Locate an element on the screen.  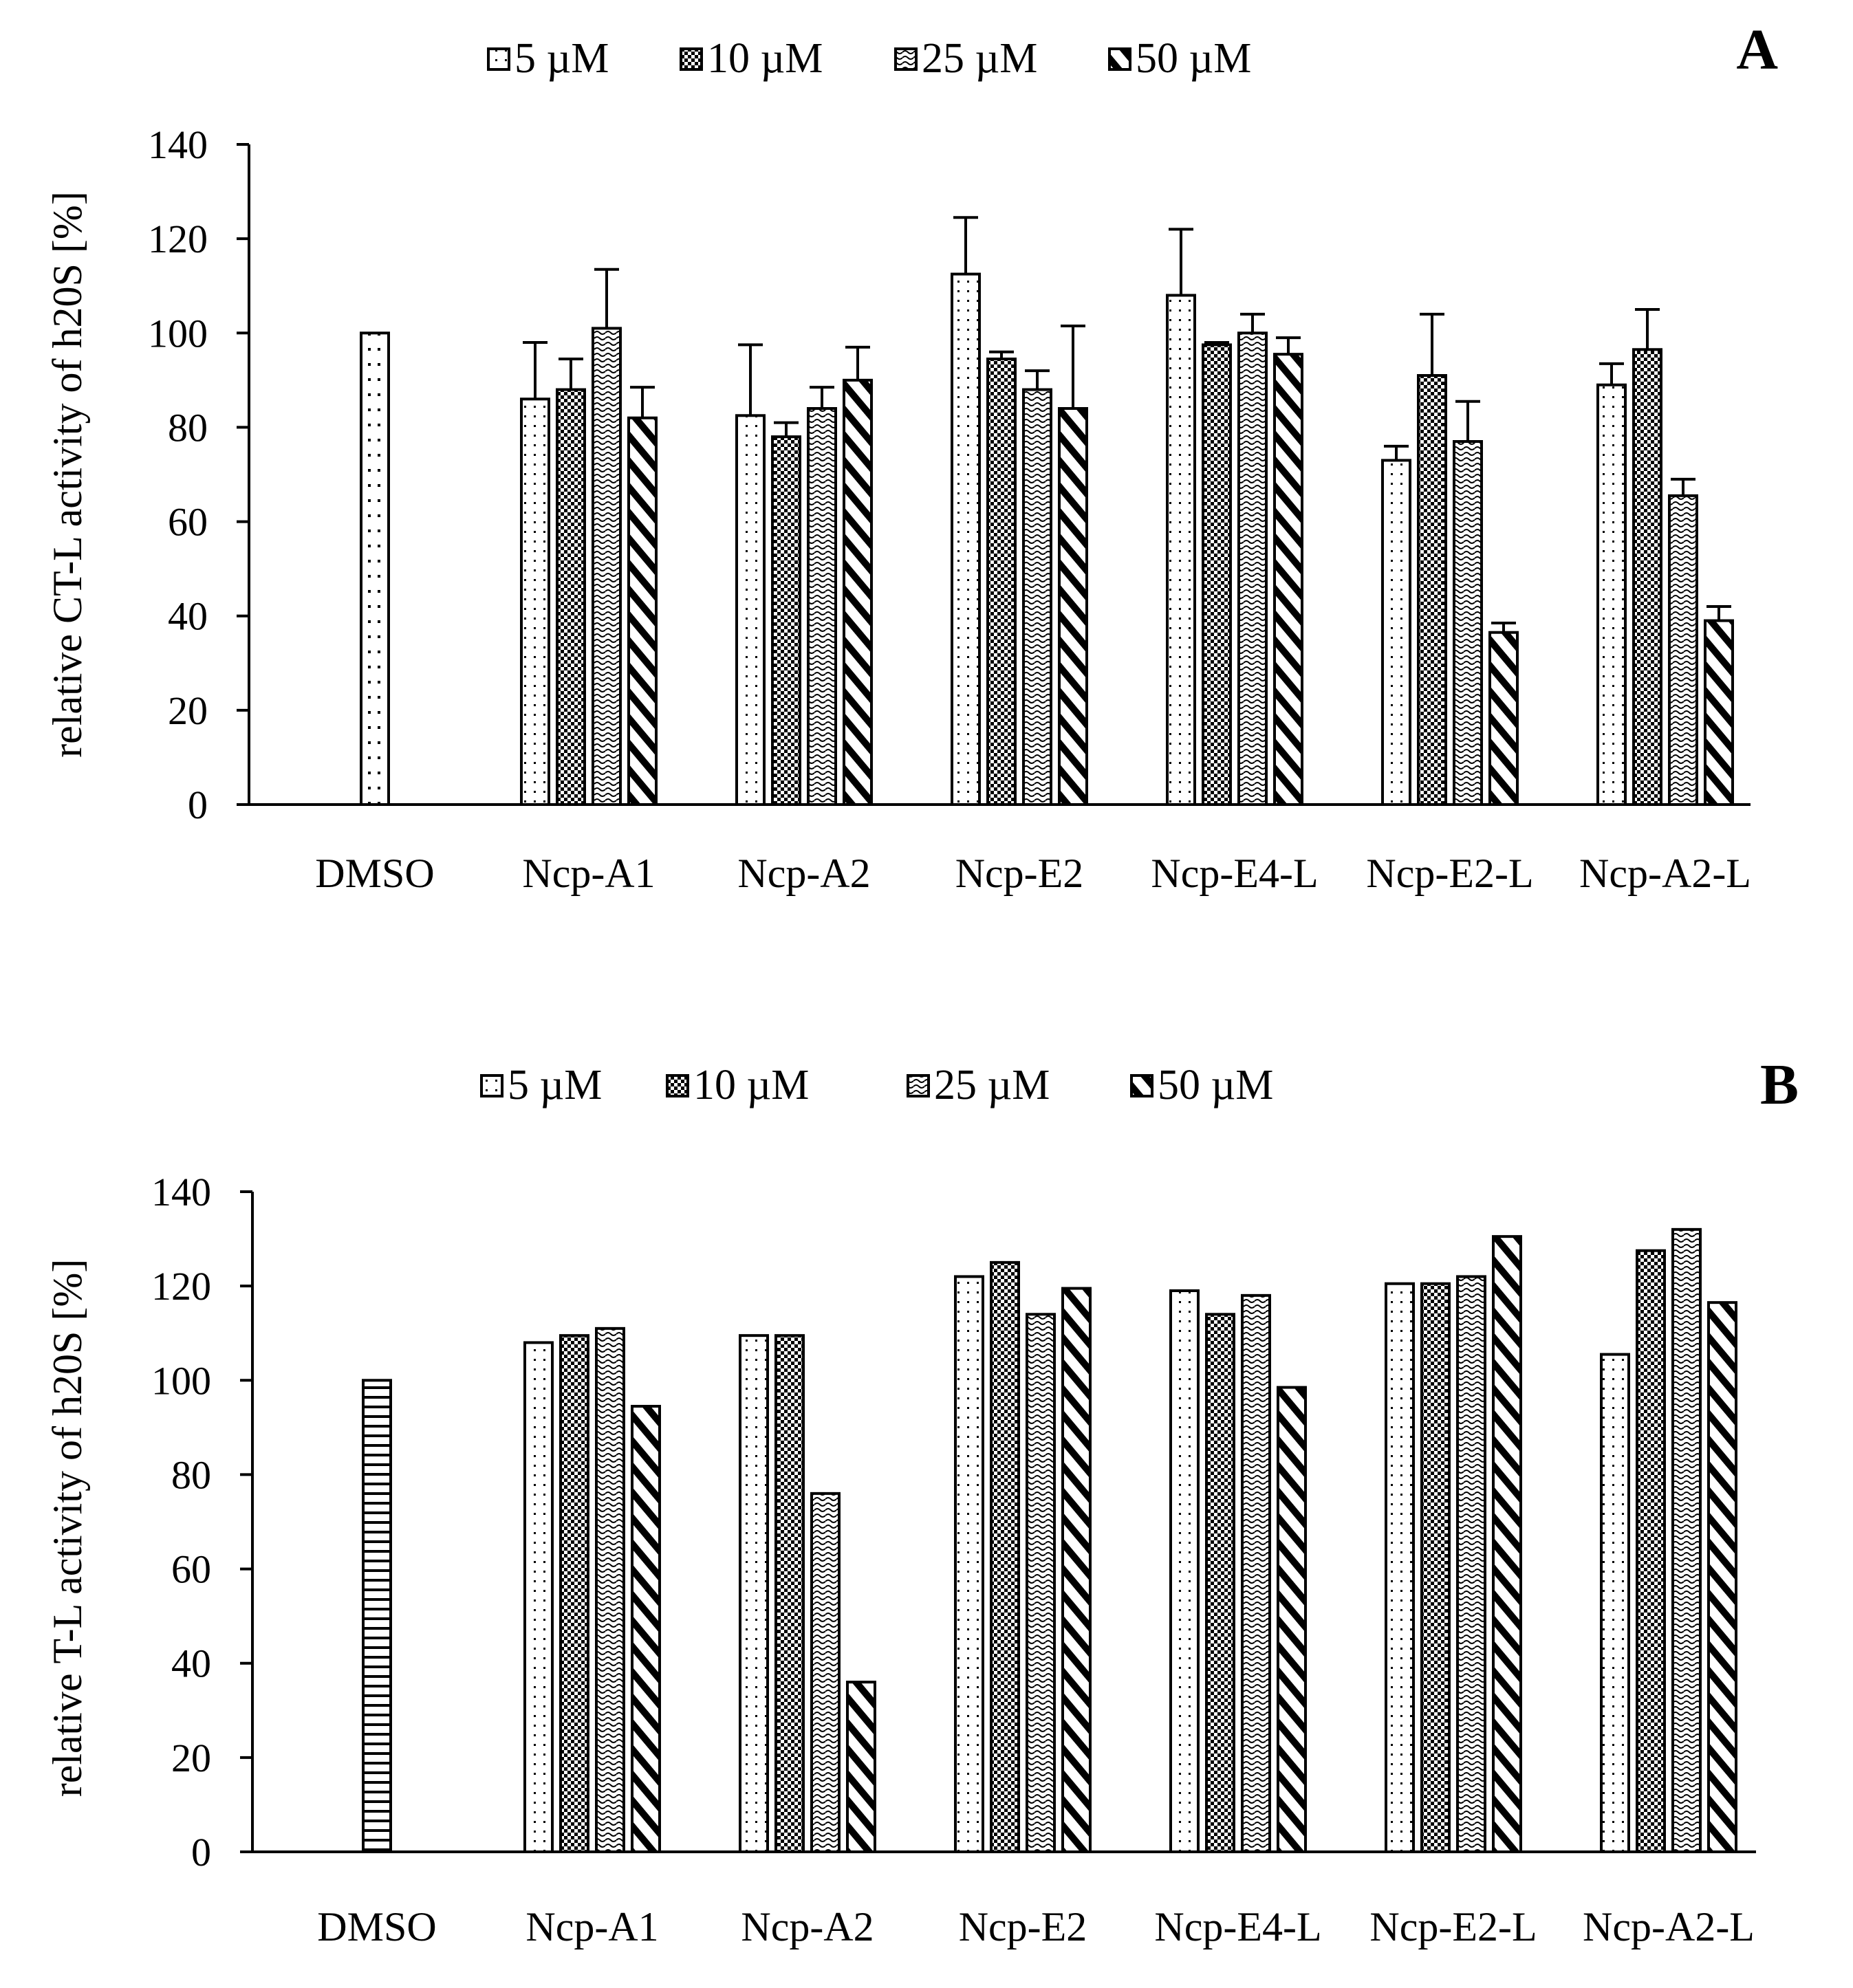
y-tick-label: 0 is located at coordinates (198, 805).